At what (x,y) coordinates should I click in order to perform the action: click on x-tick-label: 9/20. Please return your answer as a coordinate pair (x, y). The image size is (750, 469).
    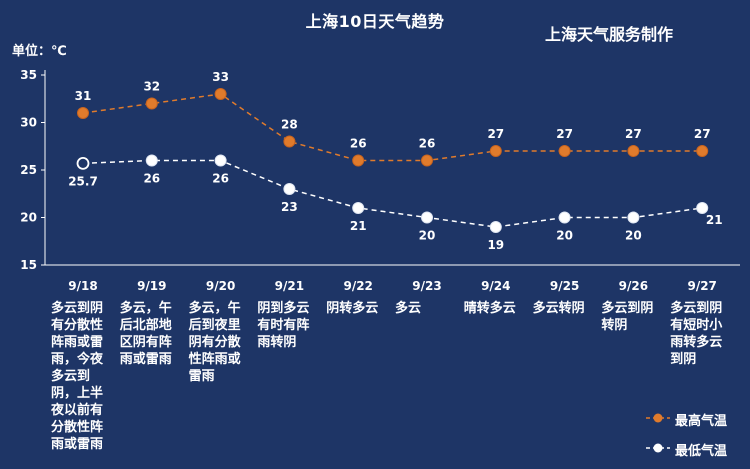
    Looking at the image, I should click on (220, 286).